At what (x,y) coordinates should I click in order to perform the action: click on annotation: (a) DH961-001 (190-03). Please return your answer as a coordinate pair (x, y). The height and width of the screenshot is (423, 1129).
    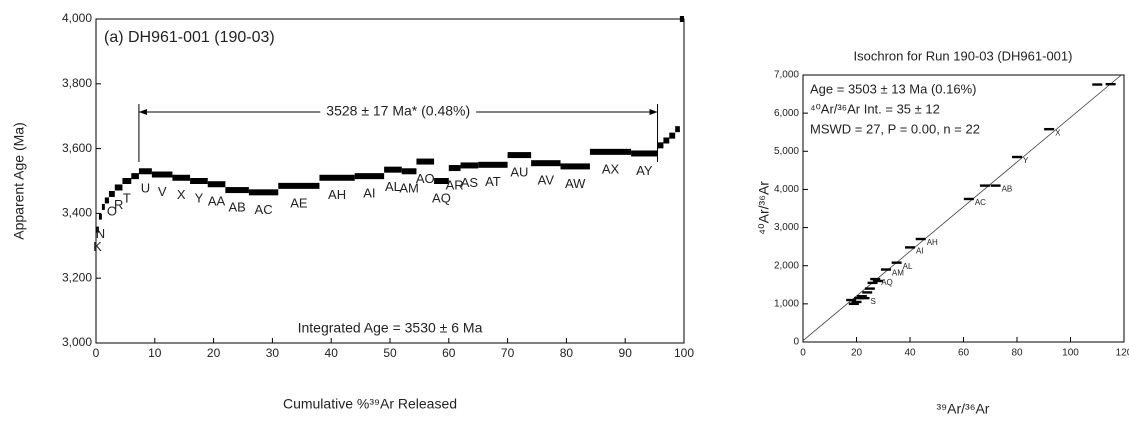
    Looking at the image, I should click on (189, 37).